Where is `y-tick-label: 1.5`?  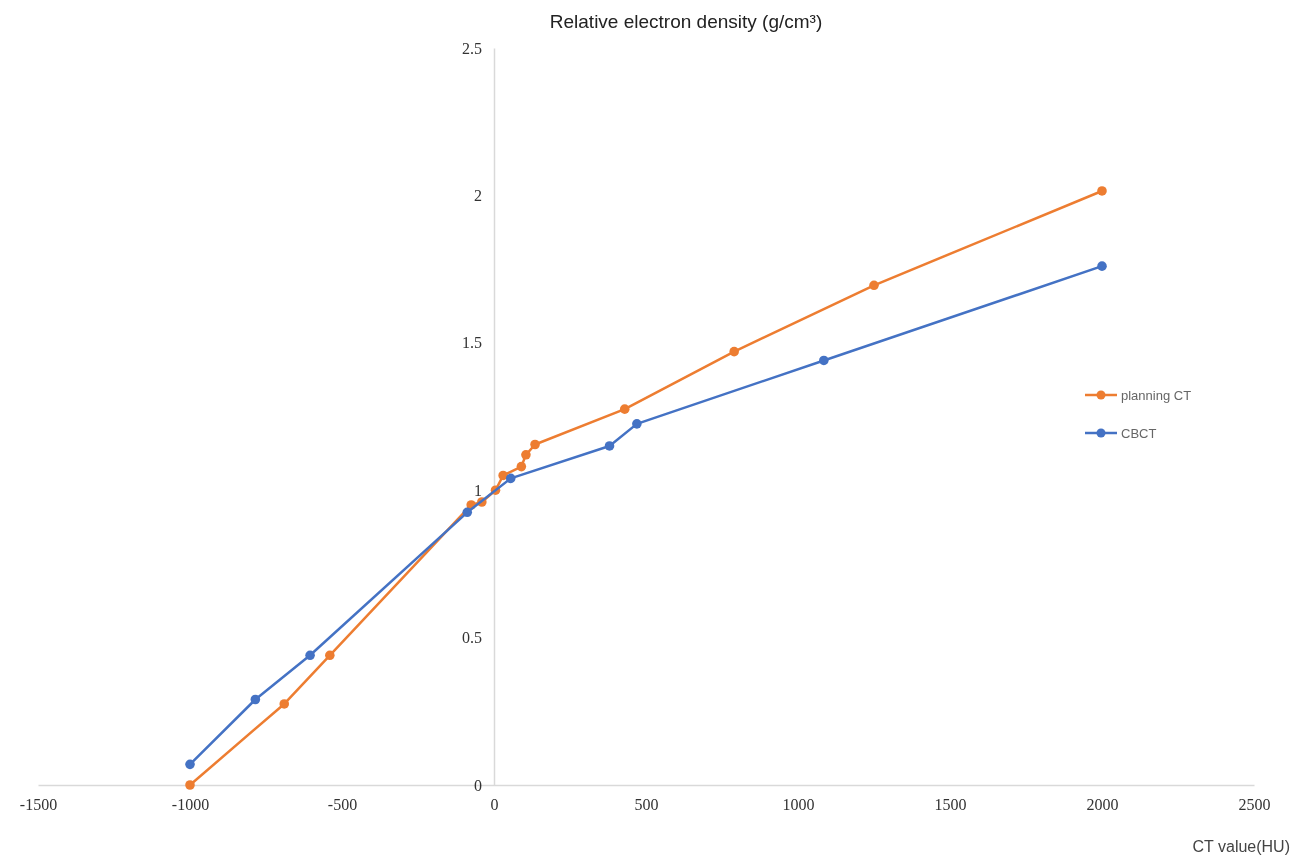 y-tick-label: 1.5 is located at coordinates (472, 343).